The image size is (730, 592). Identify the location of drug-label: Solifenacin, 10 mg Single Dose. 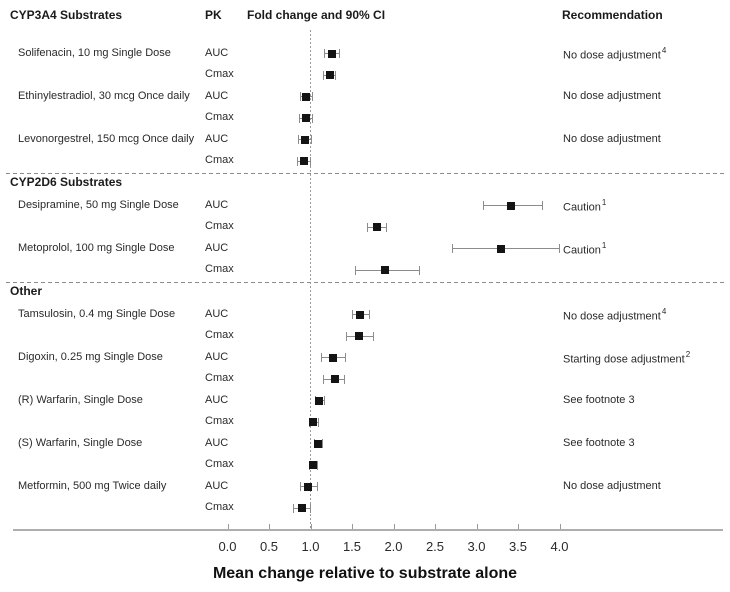
(94, 52).